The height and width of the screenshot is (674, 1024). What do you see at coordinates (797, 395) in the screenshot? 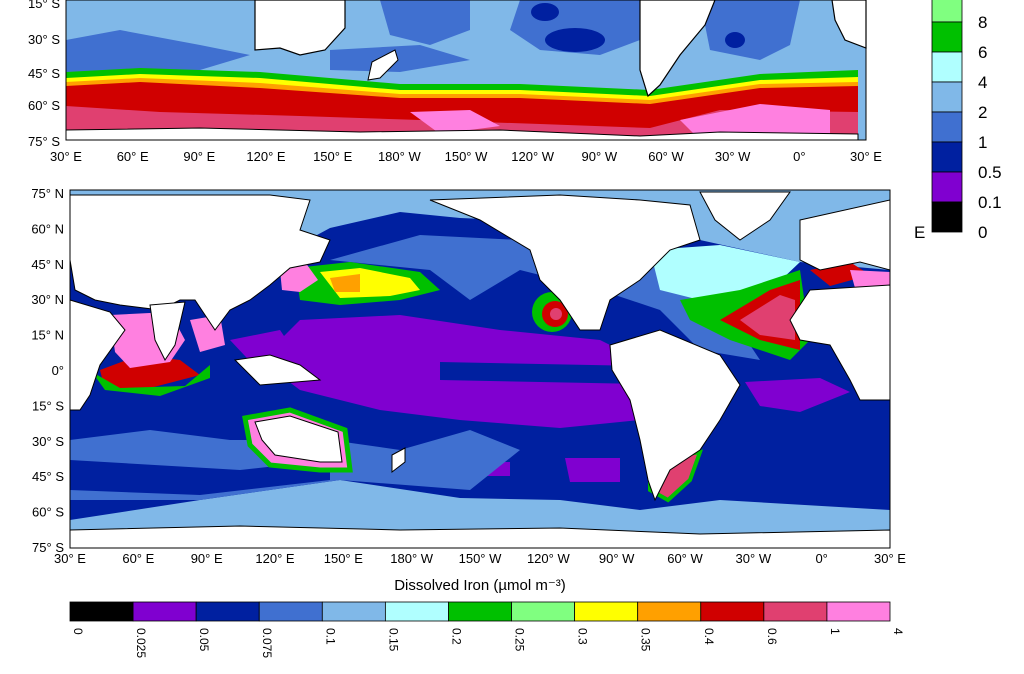
I see `bottom-map-purple-atlantic` at bounding box center [797, 395].